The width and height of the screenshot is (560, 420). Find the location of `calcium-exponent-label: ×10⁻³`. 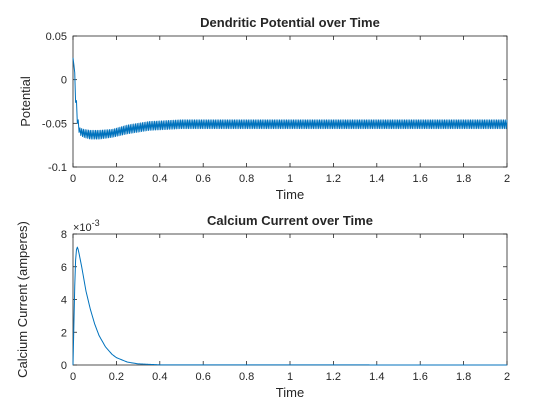

calcium-exponent-label: ×10⁻³ is located at coordinates (86, 226).